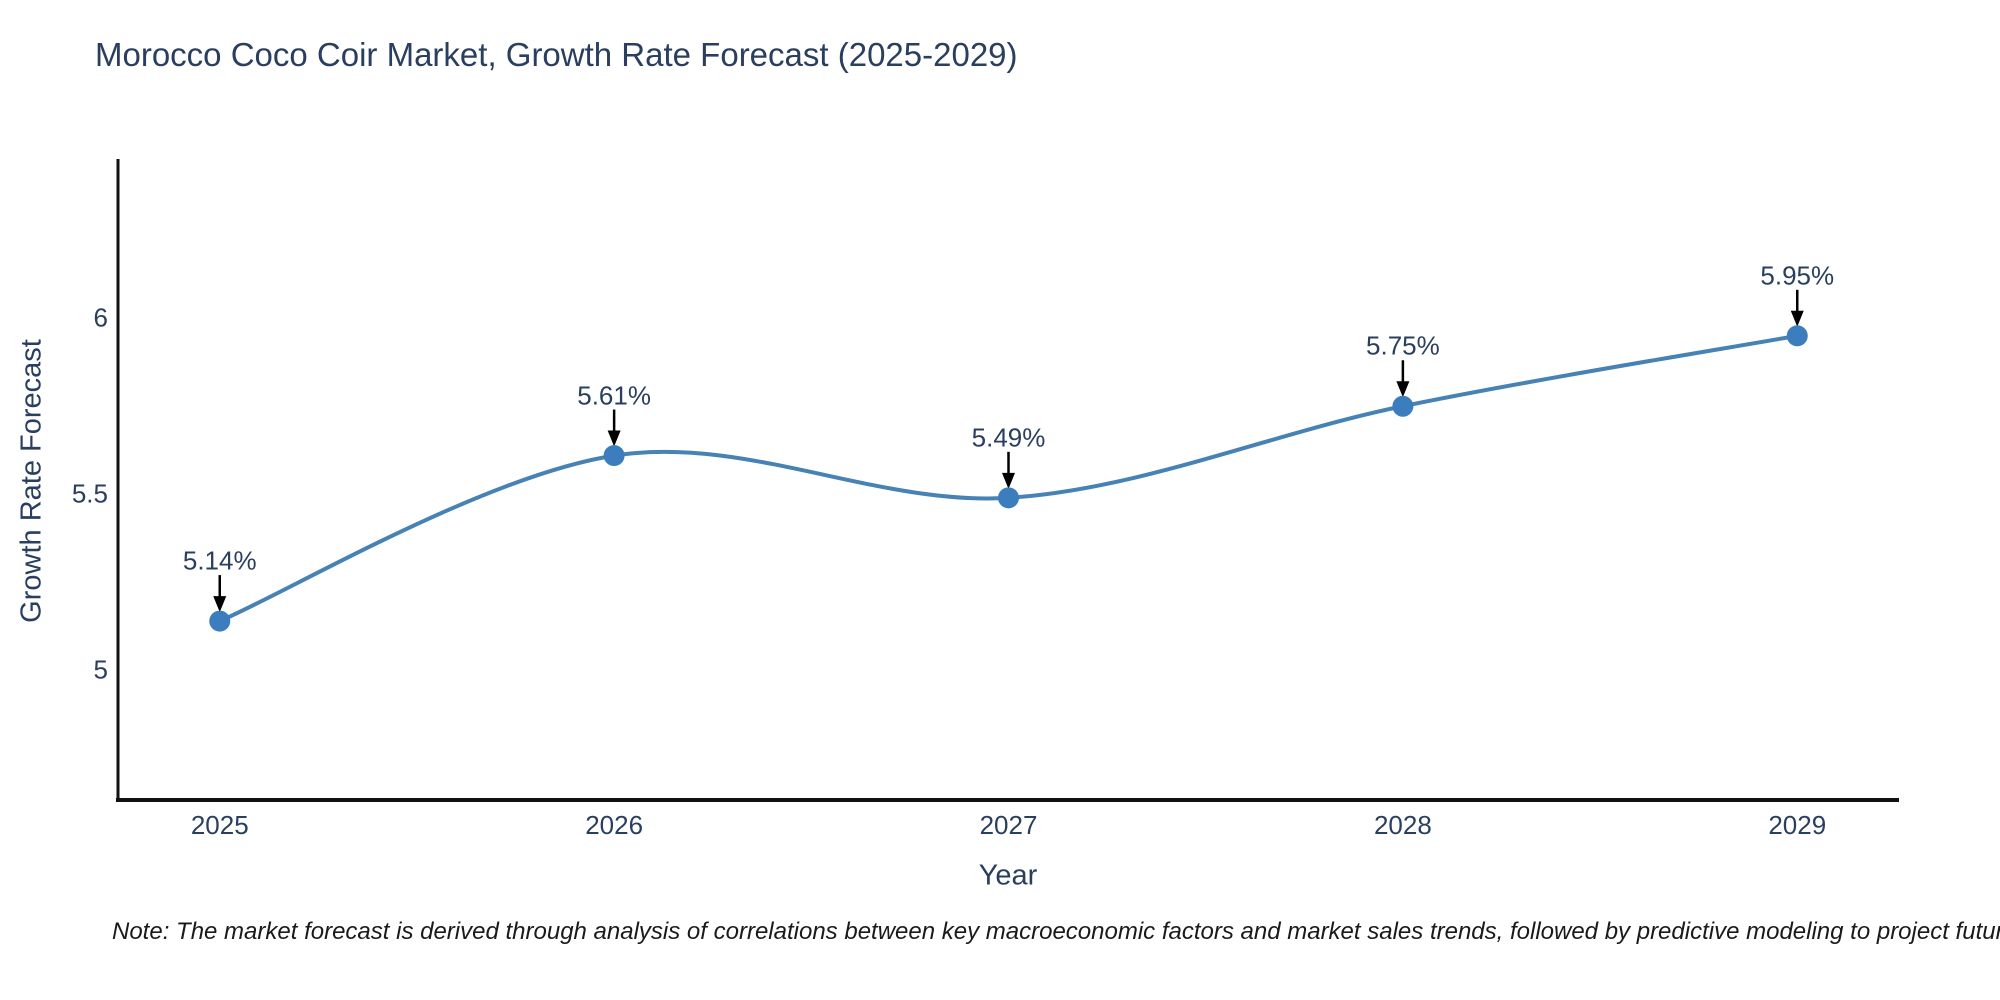 This screenshot has width=2000, height=1000. I want to click on point-annotation: 5.95%, so click(1797, 275).